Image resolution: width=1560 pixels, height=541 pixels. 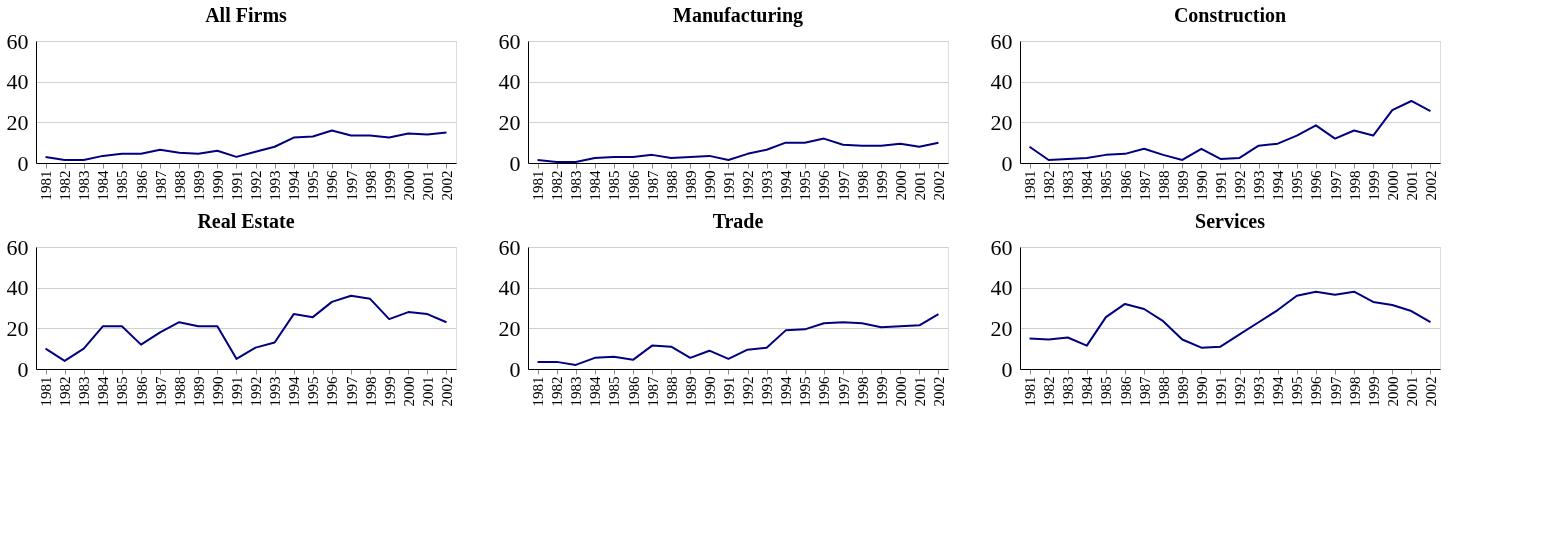 What do you see at coordinates (1230, 221) in the screenshot?
I see `chart-title: Services` at bounding box center [1230, 221].